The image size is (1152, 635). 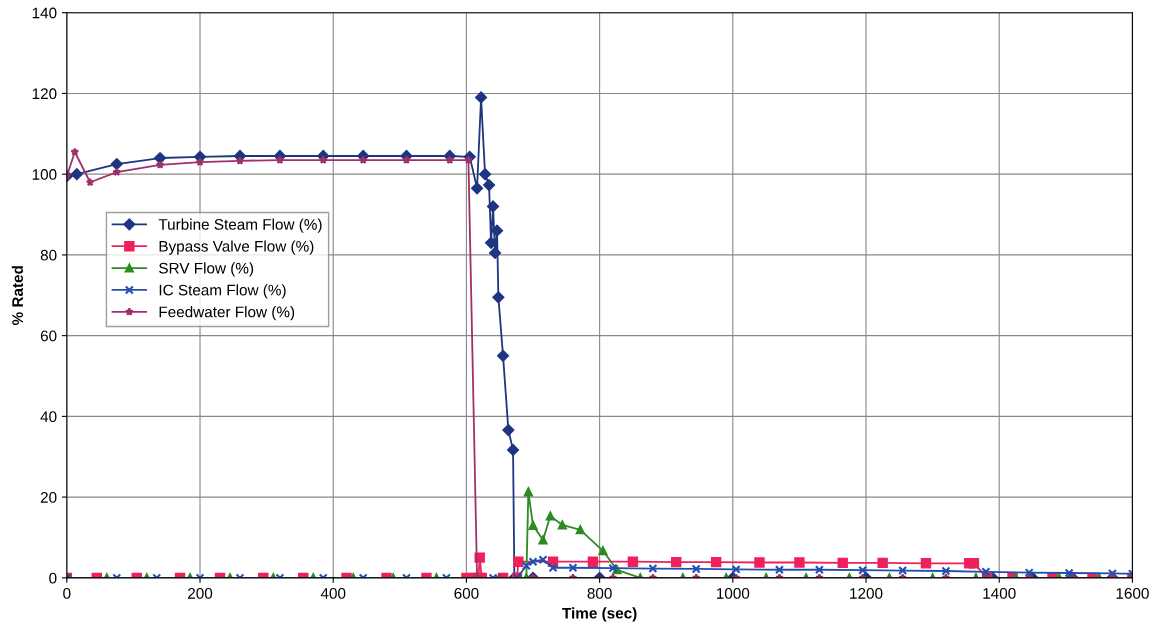 I want to click on y-tick-label: 100, so click(x=44, y=174).